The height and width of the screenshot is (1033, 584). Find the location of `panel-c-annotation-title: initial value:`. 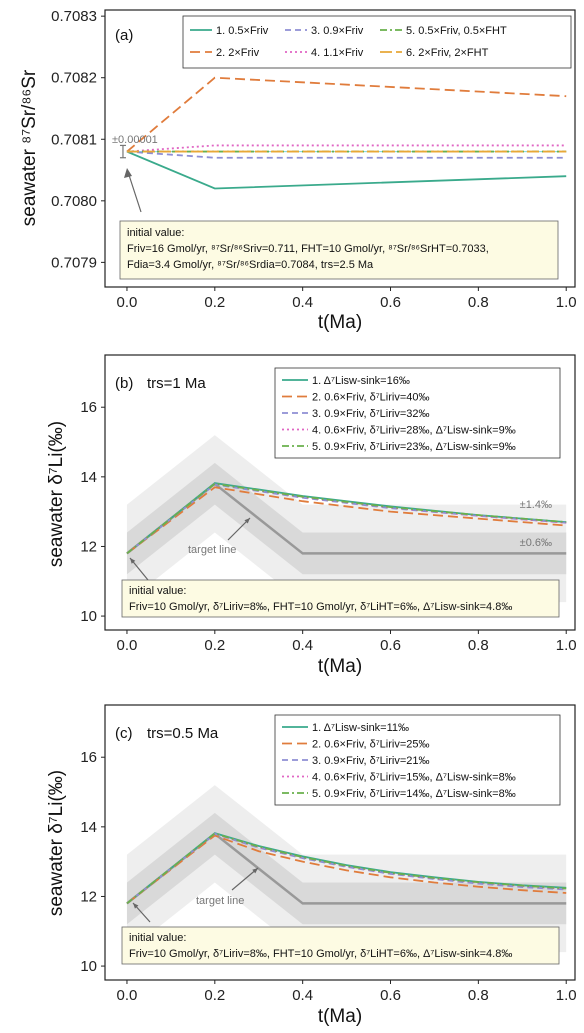

panel-c-annotation-title: initial value: is located at coordinates (157, 938).